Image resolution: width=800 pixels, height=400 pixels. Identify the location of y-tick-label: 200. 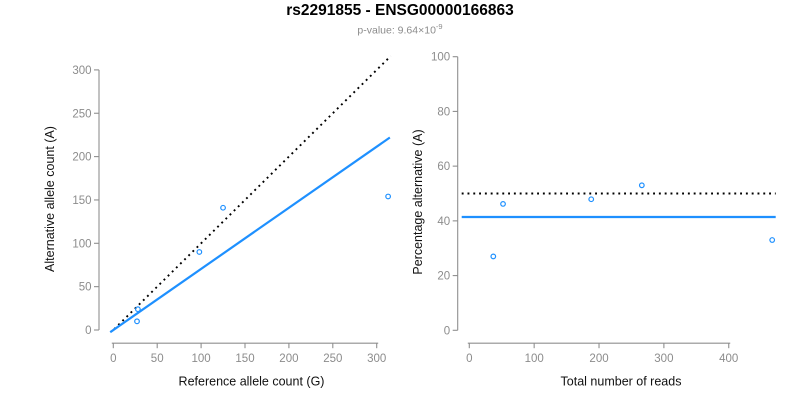
(81, 158).